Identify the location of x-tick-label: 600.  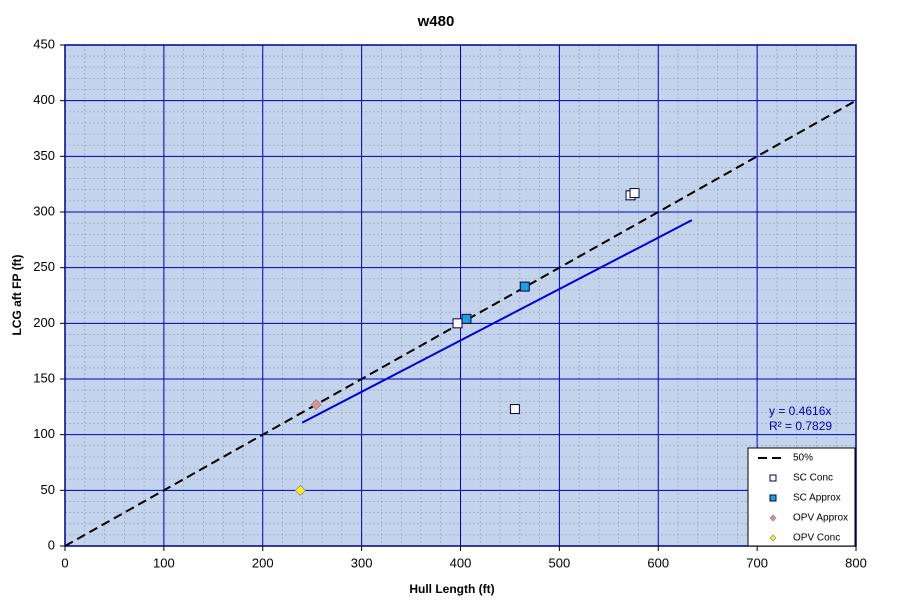
(658, 562).